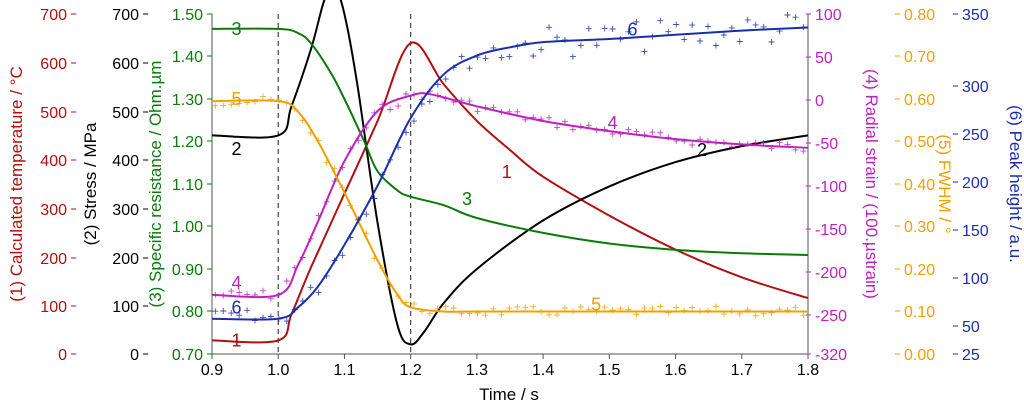  I want to click on y-tick-label-temp: 600, so click(53, 64).